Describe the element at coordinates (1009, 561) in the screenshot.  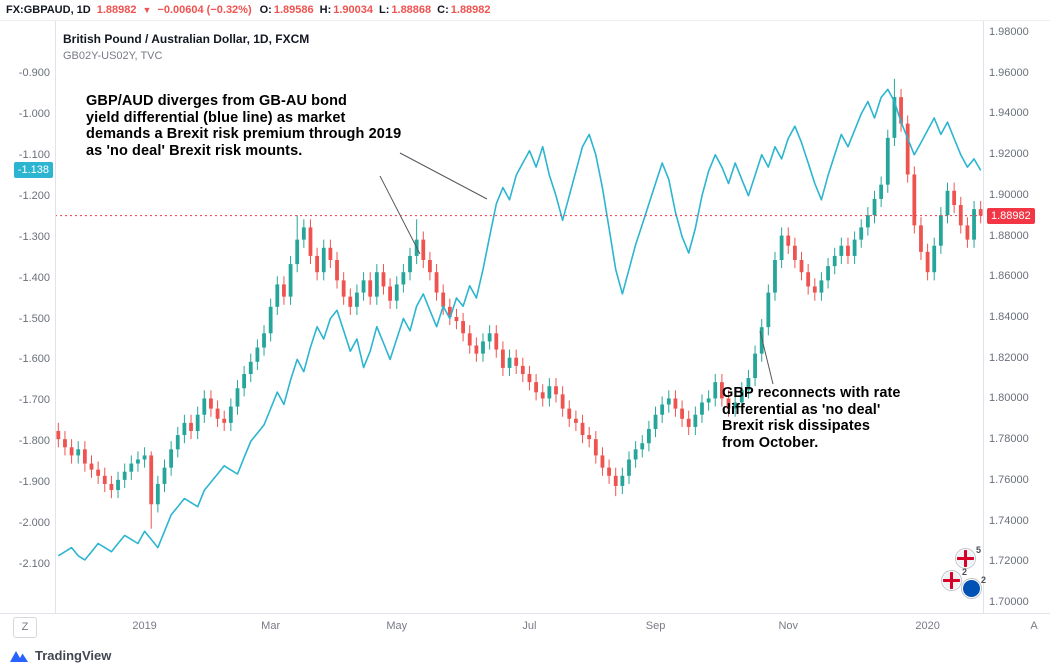
I see `right-axis-label: 1.72000` at that location.